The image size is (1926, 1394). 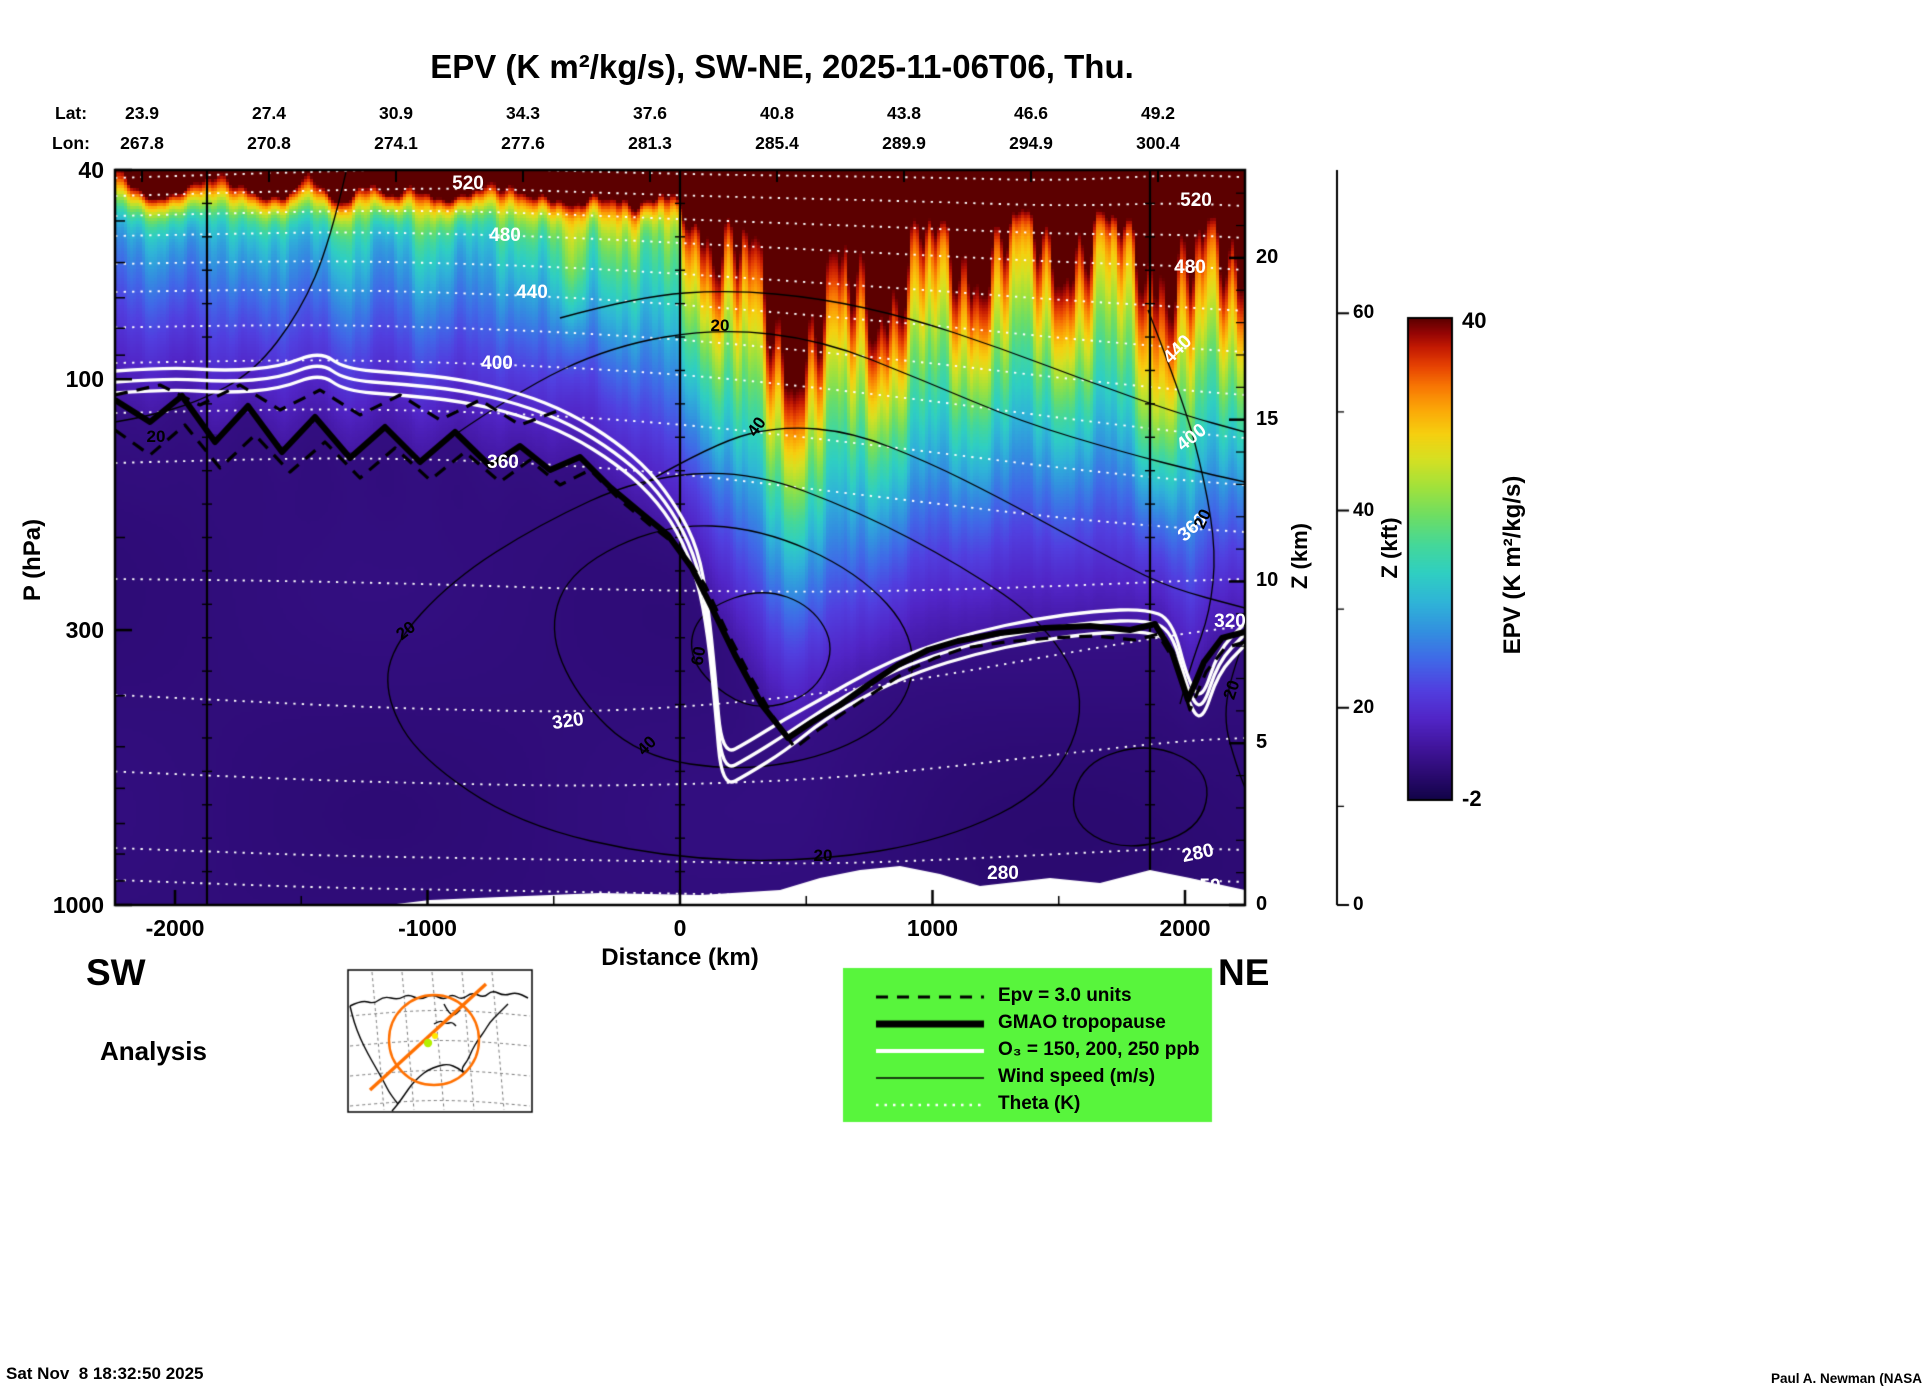 I want to click on distance-tick-label: 0, so click(x=680, y=928).